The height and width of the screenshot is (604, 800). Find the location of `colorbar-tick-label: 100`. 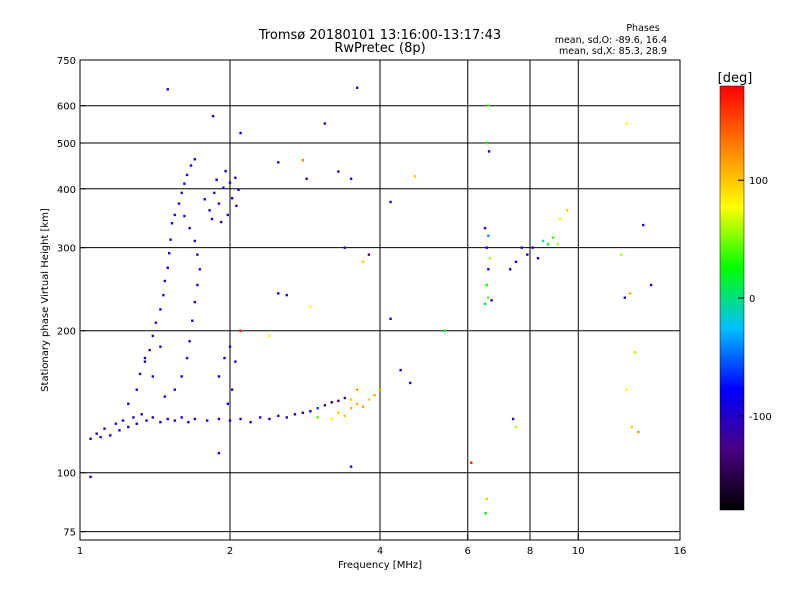

colorbar-tick-label: 100 is located at coordinates (758, 181).